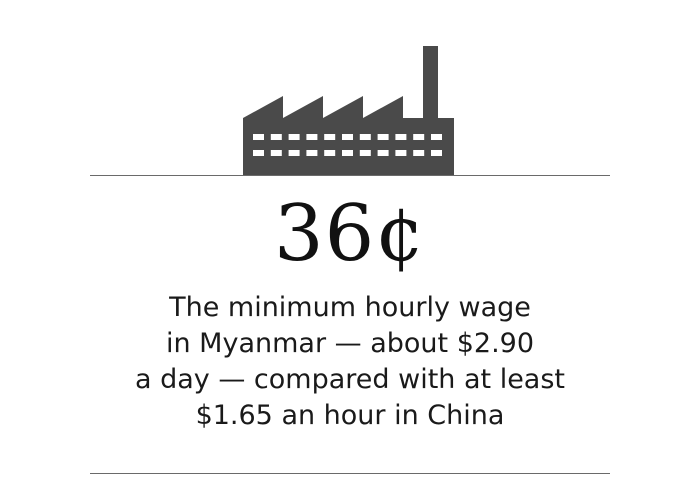 This screenshot has width=700, height=500. What do you see at coordinates (348, 111) in the screenshot?
I see `factory-icon` at bounding box center [348, 111].